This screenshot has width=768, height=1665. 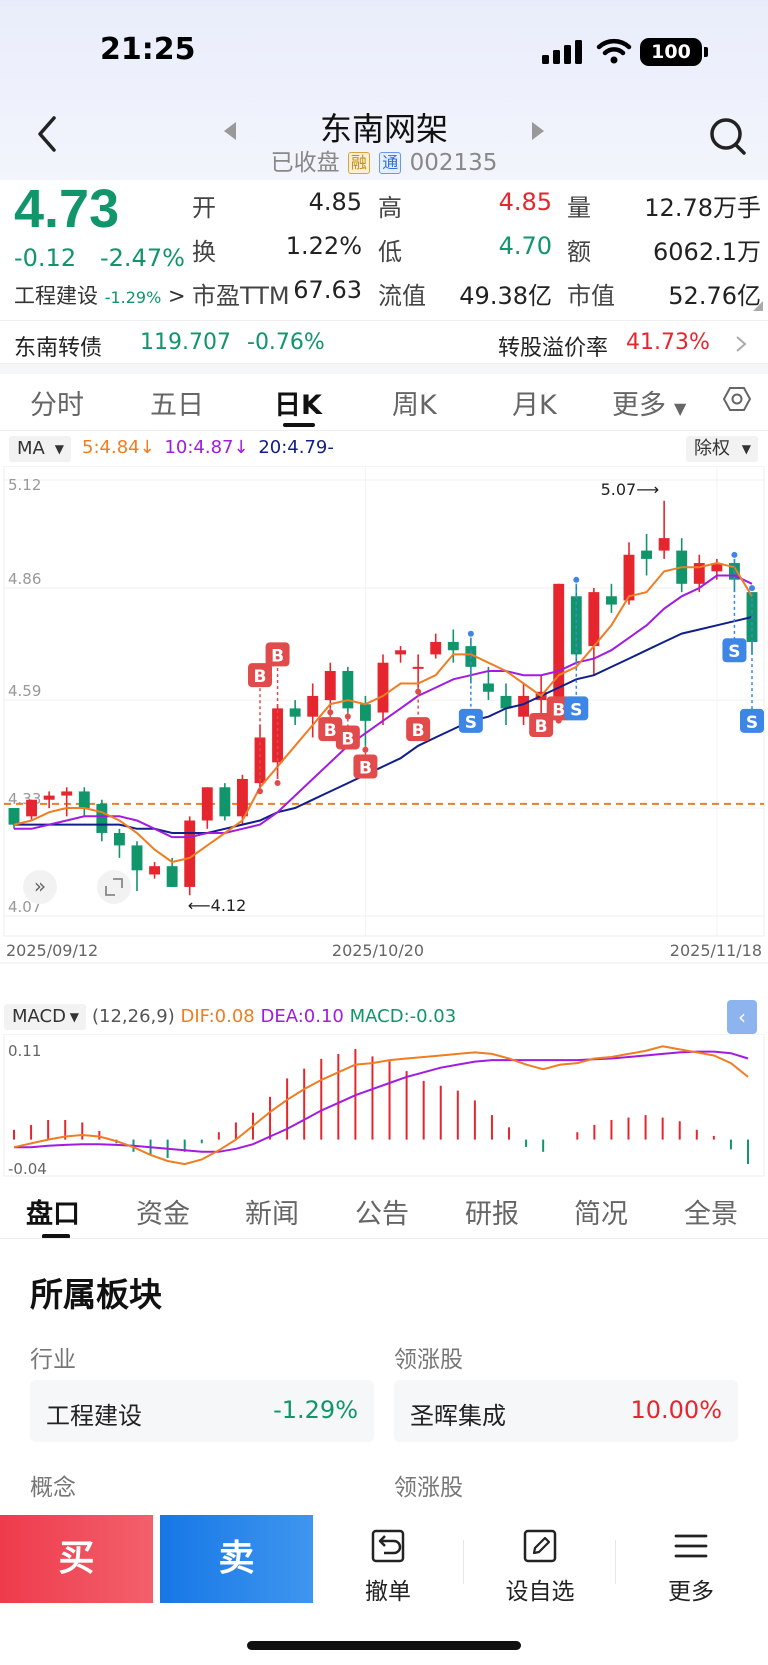 I want to click on settings-icon, so click(x=737, y=399).